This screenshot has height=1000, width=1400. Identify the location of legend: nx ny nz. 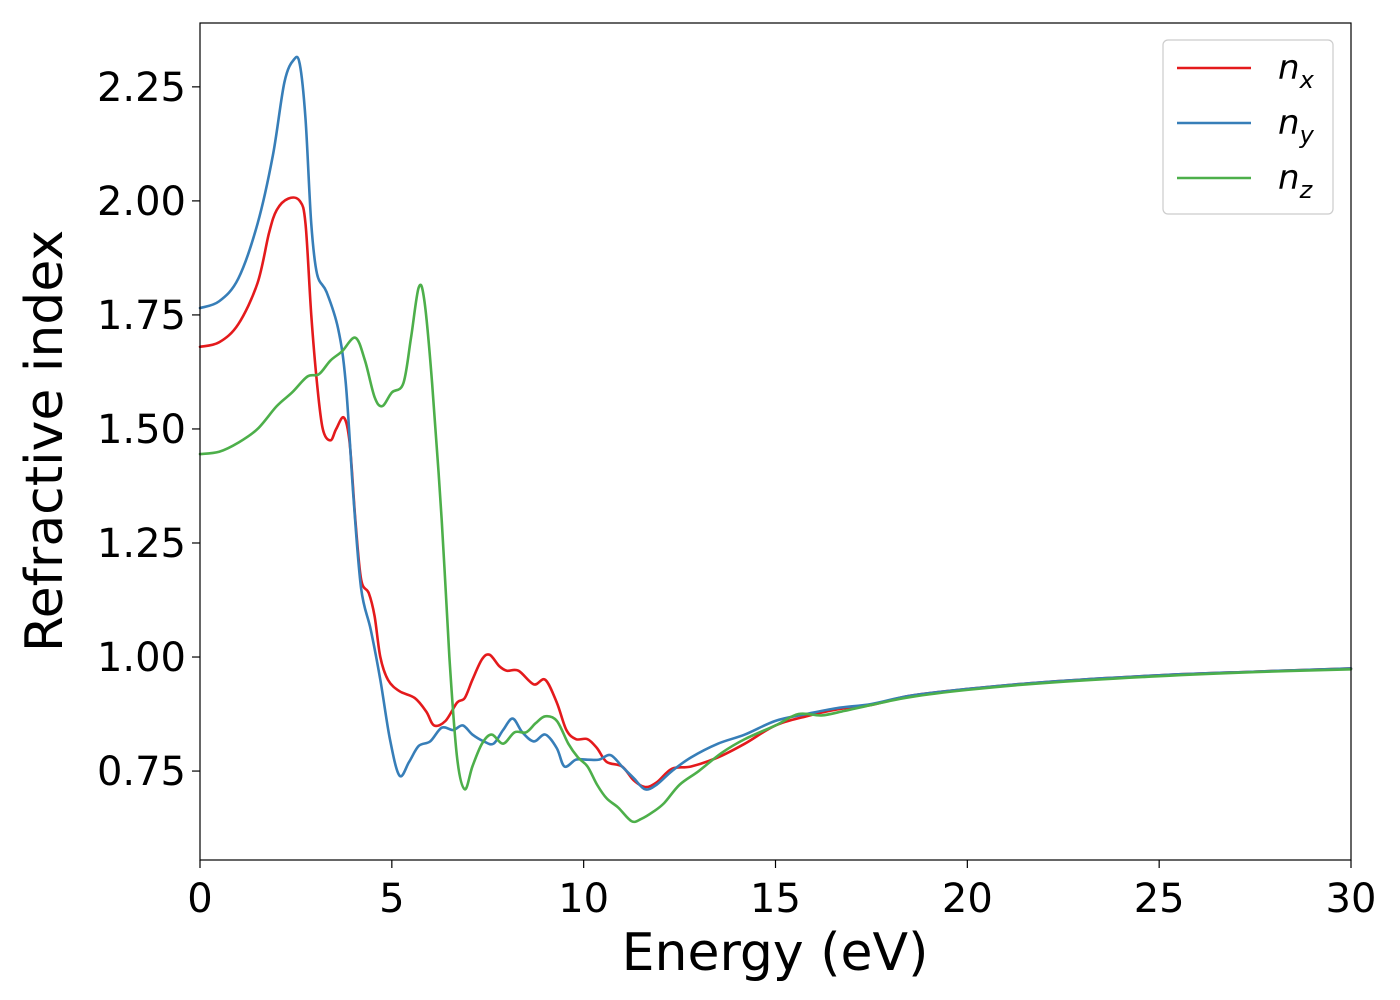
(1248, 127).